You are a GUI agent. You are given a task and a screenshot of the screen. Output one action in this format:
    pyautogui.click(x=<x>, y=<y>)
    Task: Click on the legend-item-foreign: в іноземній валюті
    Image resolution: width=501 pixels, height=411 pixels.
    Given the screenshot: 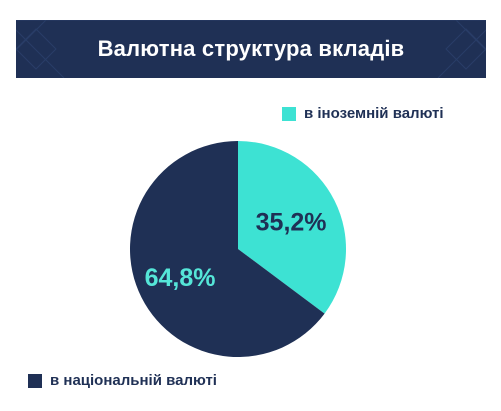 What is the action you would take?
    pyautogui.click(x=363, y=113)
    